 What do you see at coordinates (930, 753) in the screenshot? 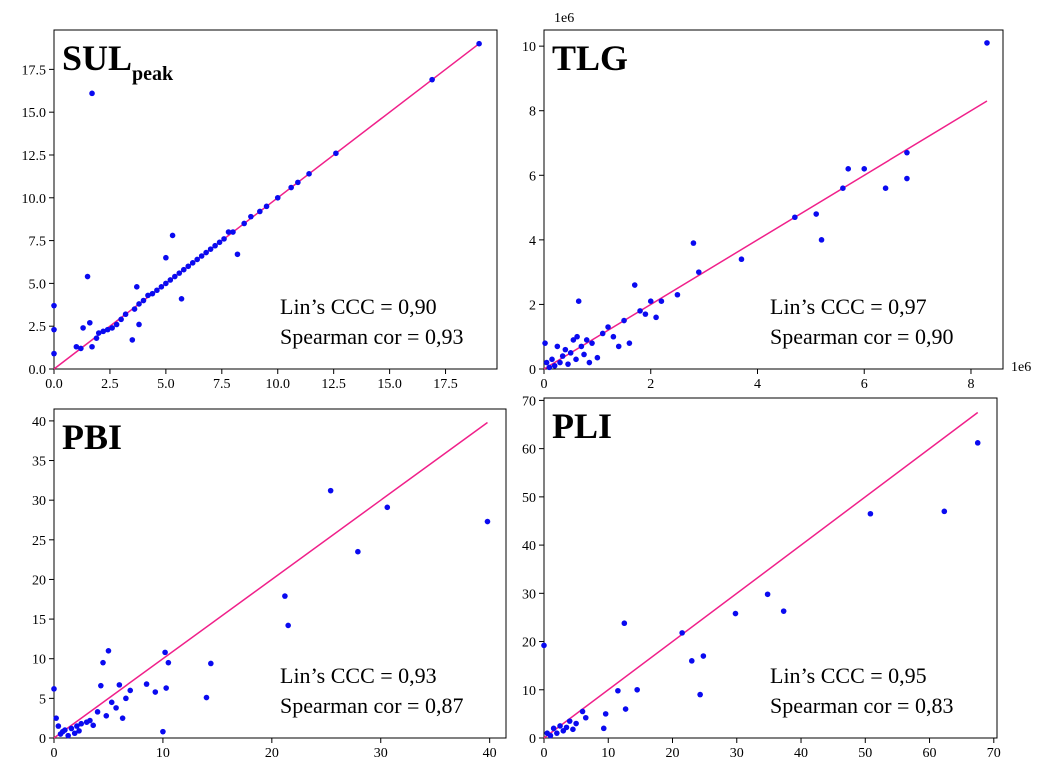
I see `x-tick-label: 60` at bounding box center [930, 753].